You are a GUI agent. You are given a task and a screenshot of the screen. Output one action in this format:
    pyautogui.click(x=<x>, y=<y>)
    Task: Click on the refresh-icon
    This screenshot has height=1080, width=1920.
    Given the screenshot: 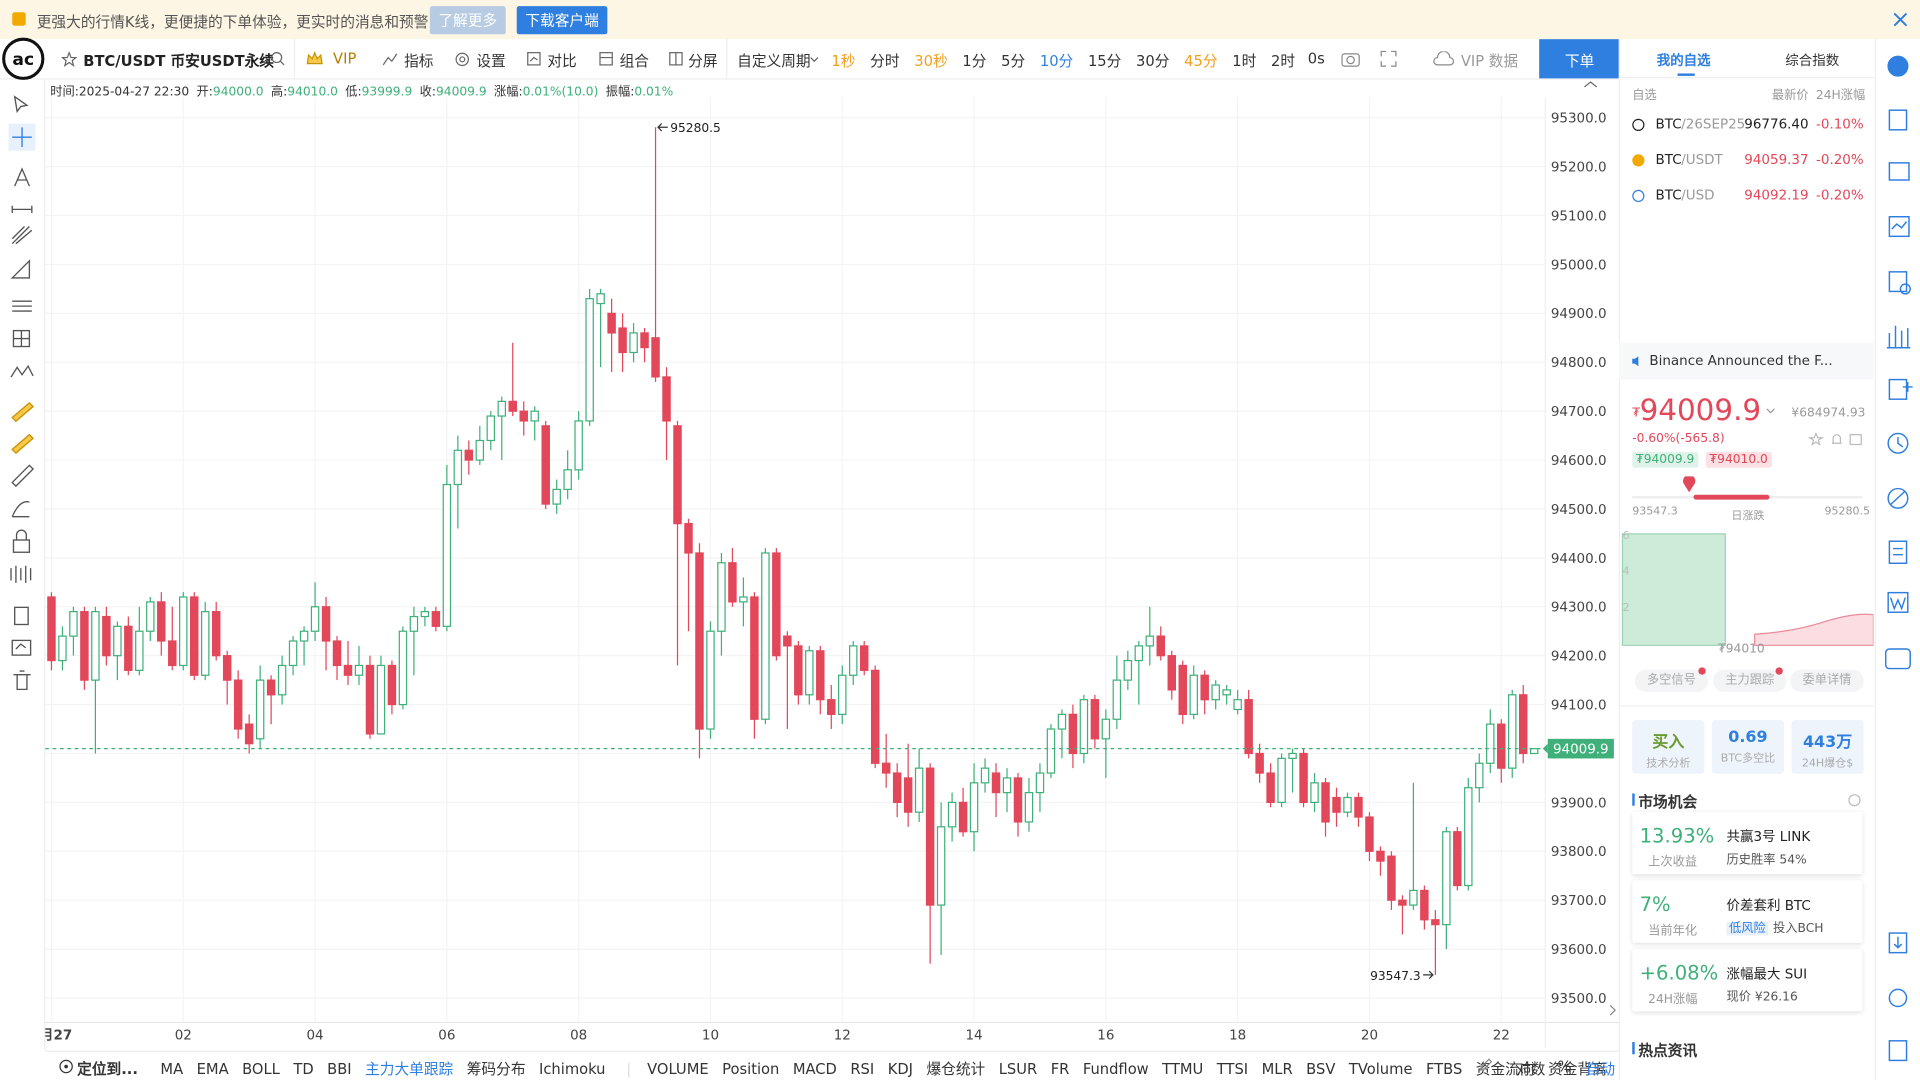 What is the action you would take?
    pyautogui.click(x=1854, y=800)
    